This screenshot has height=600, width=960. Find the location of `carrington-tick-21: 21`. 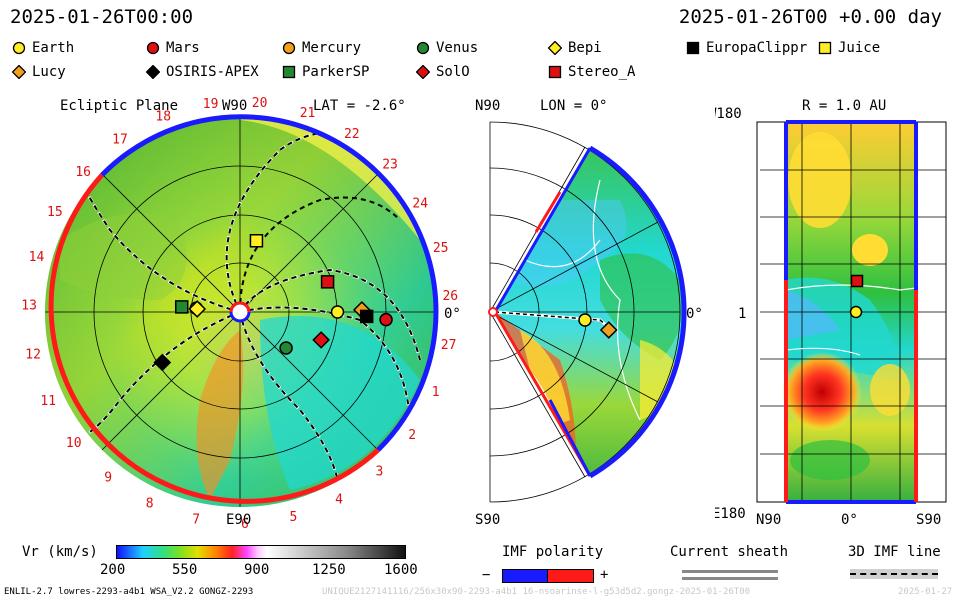

carrington-tick-21: 21 is located at coordinates (308, 113).